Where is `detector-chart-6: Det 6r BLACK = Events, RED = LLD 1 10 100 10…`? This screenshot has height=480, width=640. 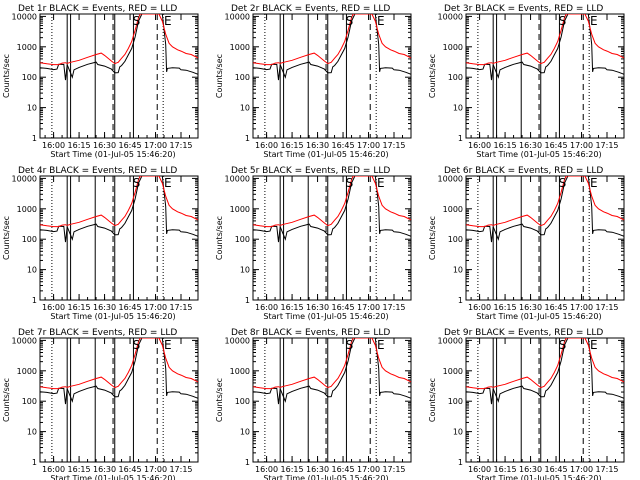 detector-chart-6: Det 6r BLACK = Events, RED = LLD 1 10 100 10… is located at coordinates (526, 243).